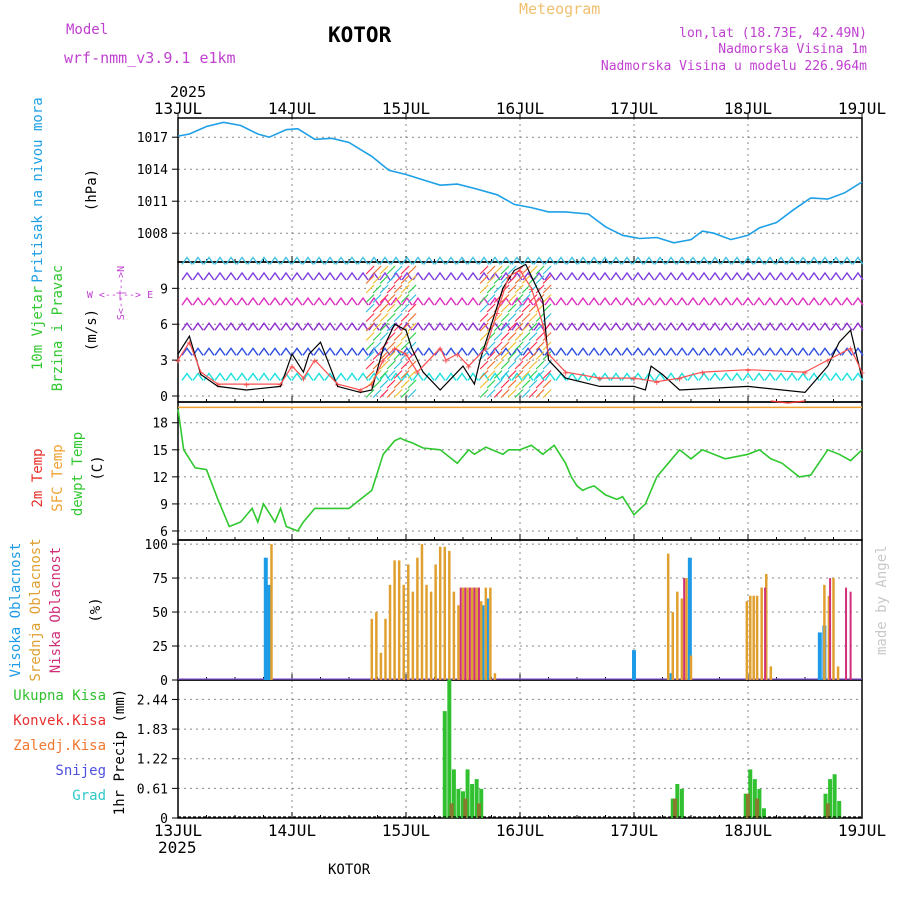 This screenshot has width=900, height=904. Describe the element at coordinates (520, 470) in the screenshot. I see `dewpt-line` at that location.